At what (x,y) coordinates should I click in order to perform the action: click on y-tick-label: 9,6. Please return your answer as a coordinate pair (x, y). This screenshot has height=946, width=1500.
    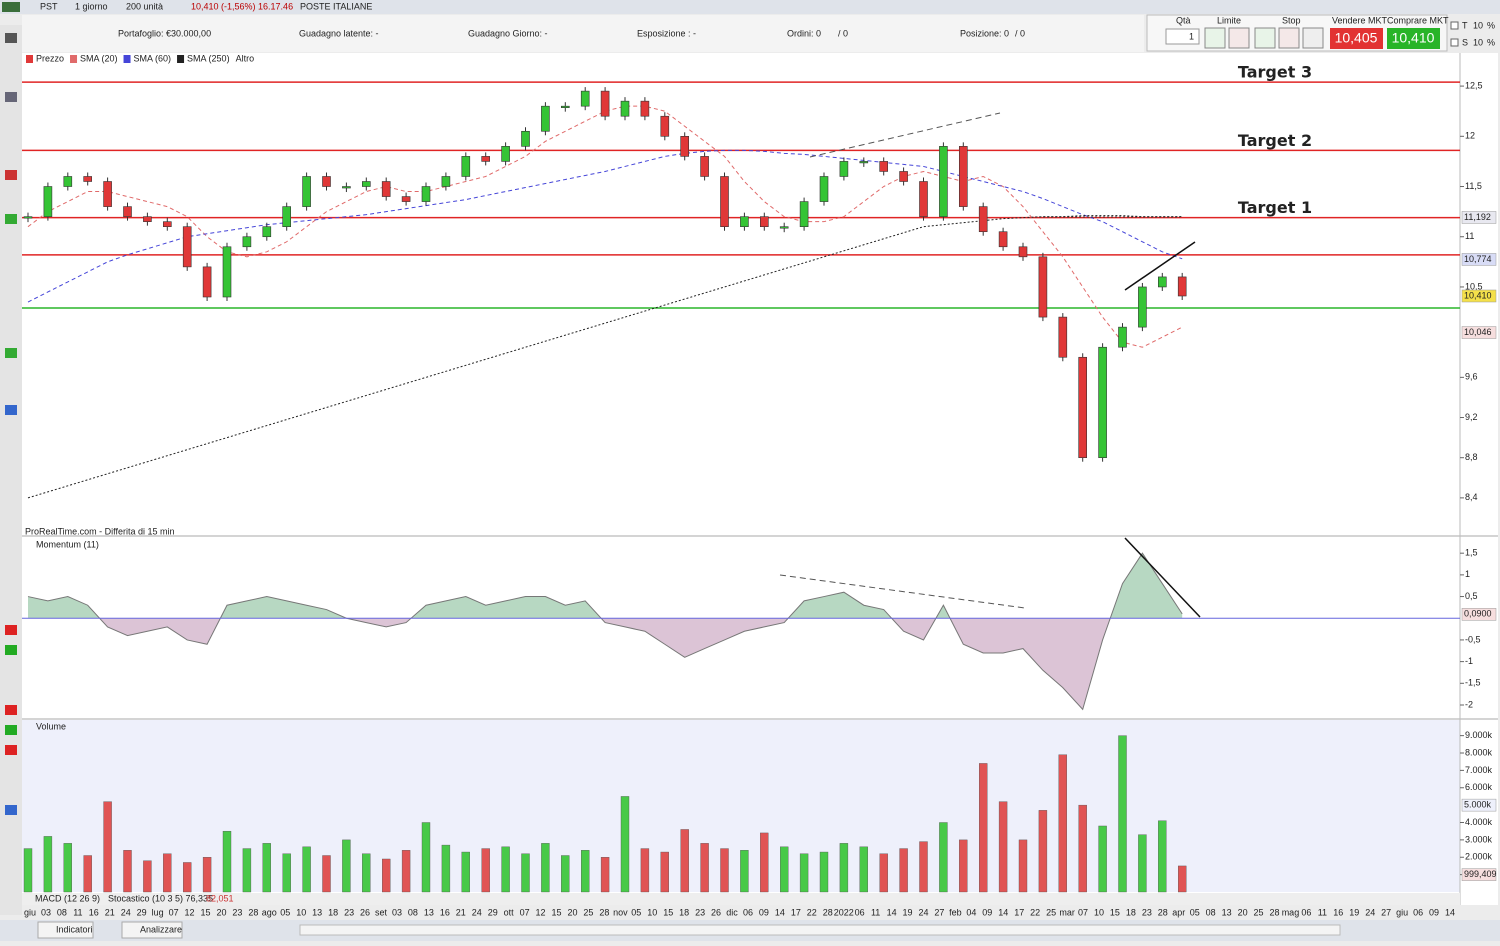
    Looking at the image, I should click on (1471, 377).